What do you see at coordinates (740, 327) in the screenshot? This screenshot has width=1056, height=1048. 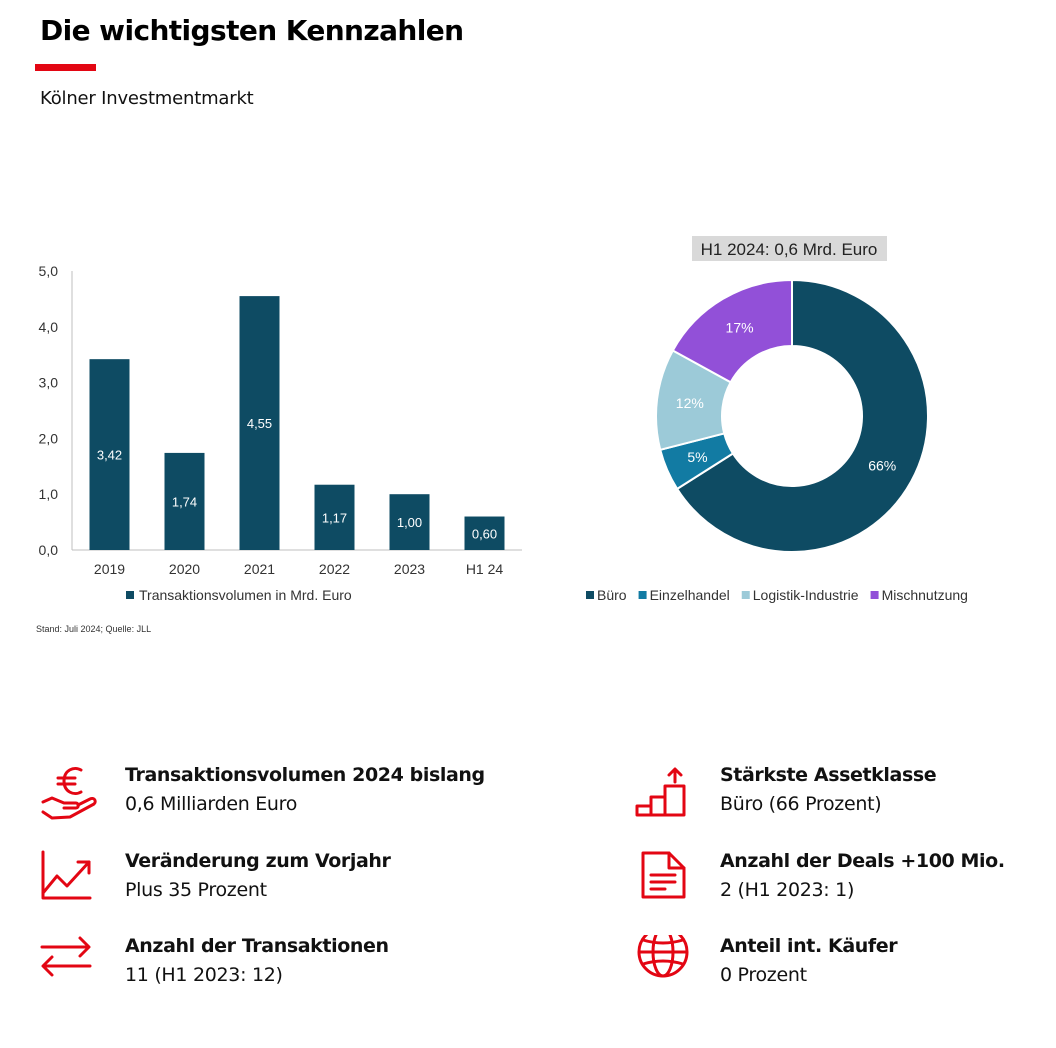 I see `slice-data-label: 17%` at bounding box center [740, 327].